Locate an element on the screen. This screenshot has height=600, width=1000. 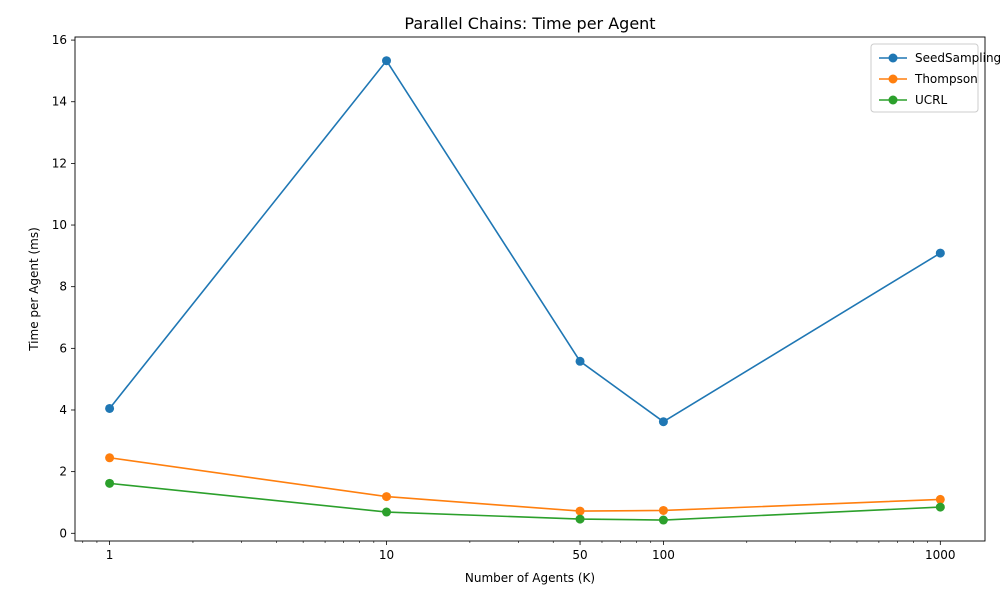
x-tick-label: 10 is located at coordinates (386, 555).